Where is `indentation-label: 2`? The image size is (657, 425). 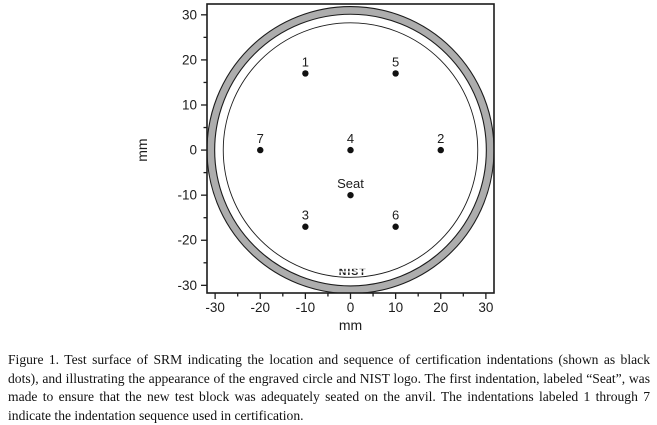
indentation-label: 2 is located at coordinates (440, 138).